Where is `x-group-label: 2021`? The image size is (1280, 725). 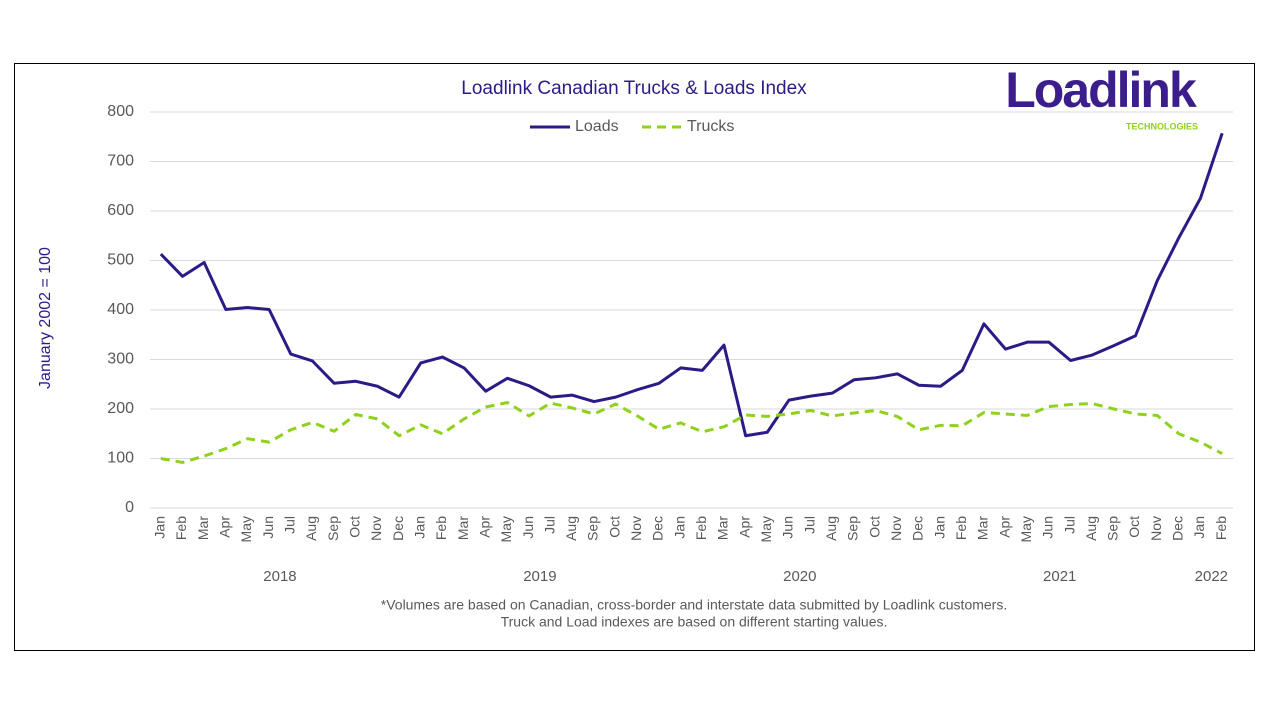
x-group-label: 2021 is located at coordinates (1059, 576).